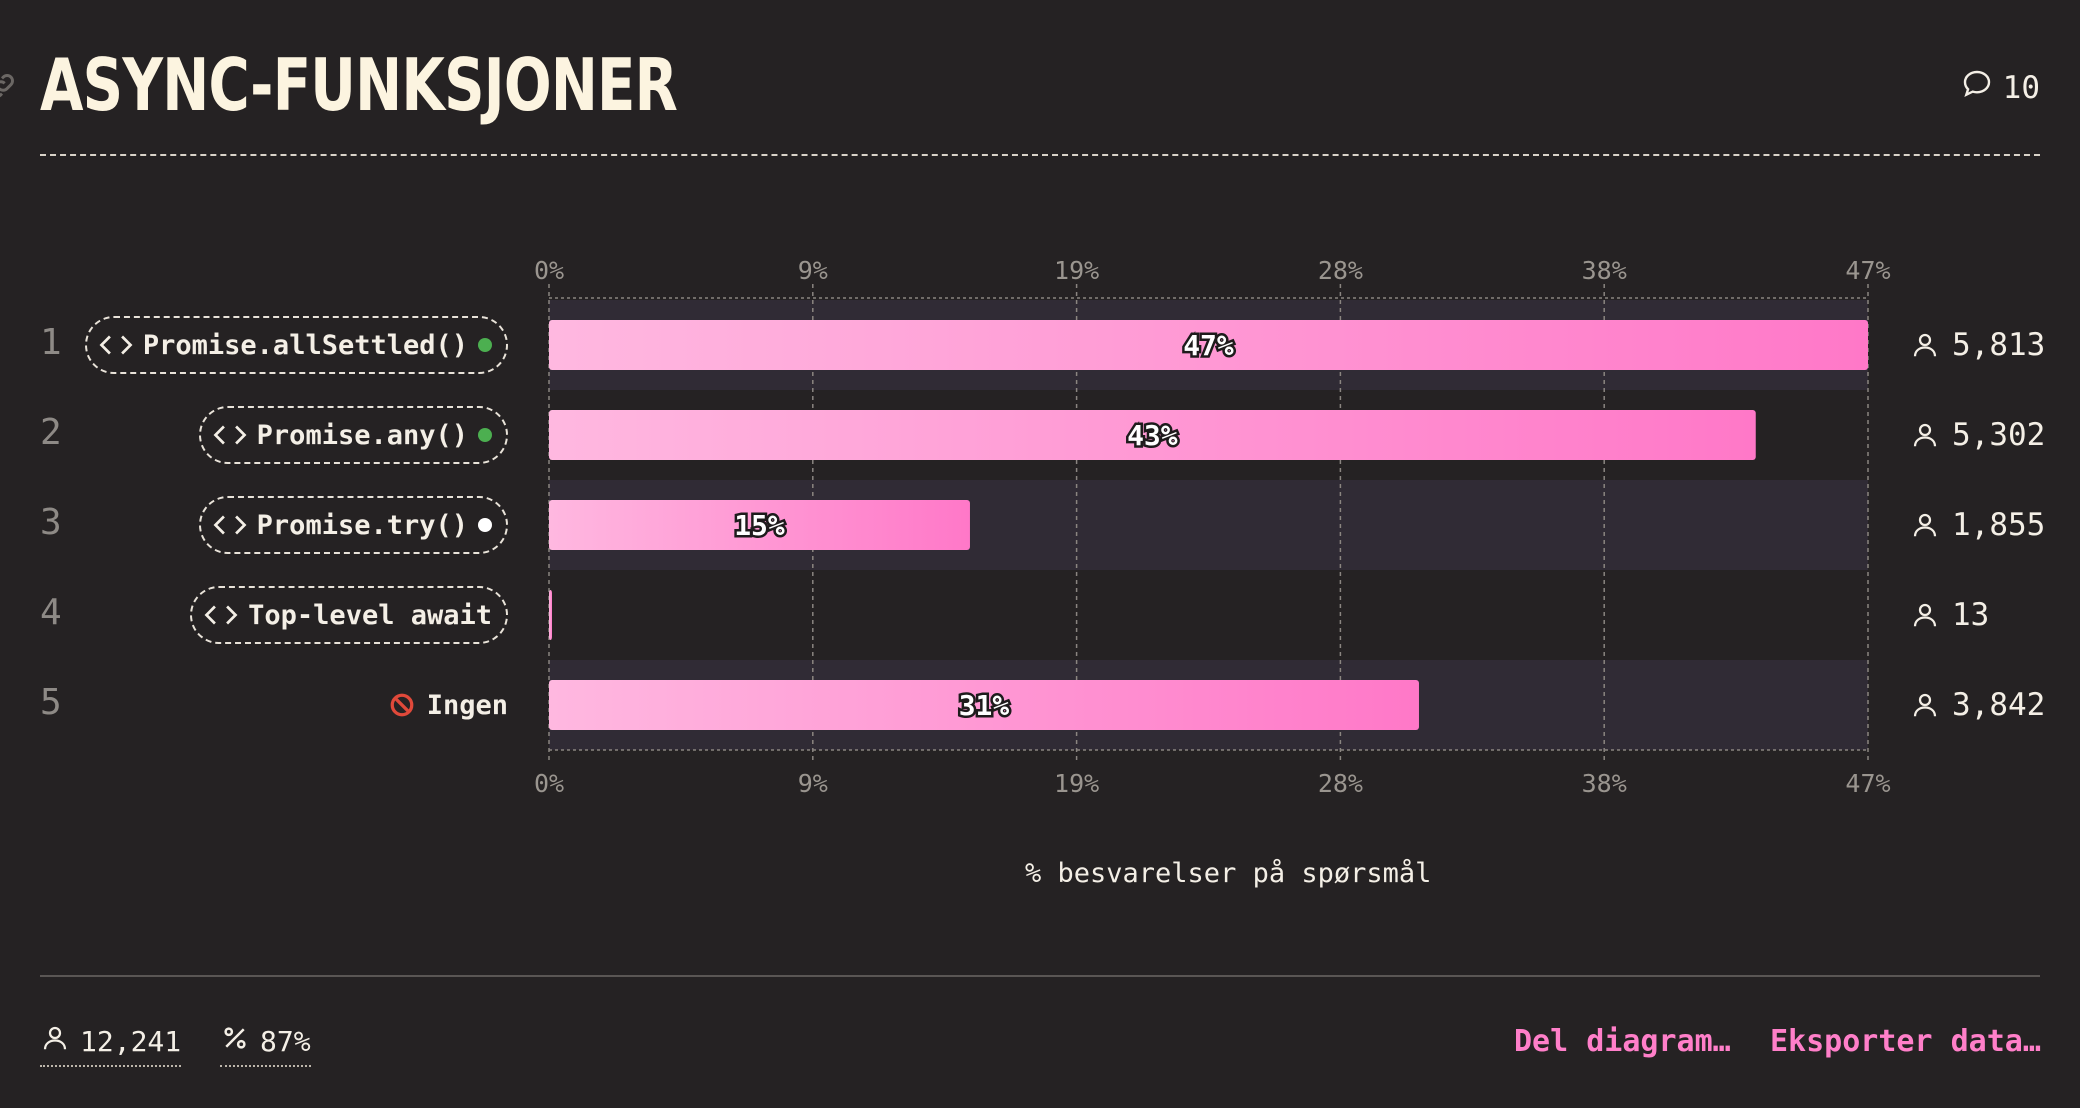 Image resolution: width=2080 pixels, height=1108 pixels. I want to click on tick-label-top: 47%, so click(1867, 270).